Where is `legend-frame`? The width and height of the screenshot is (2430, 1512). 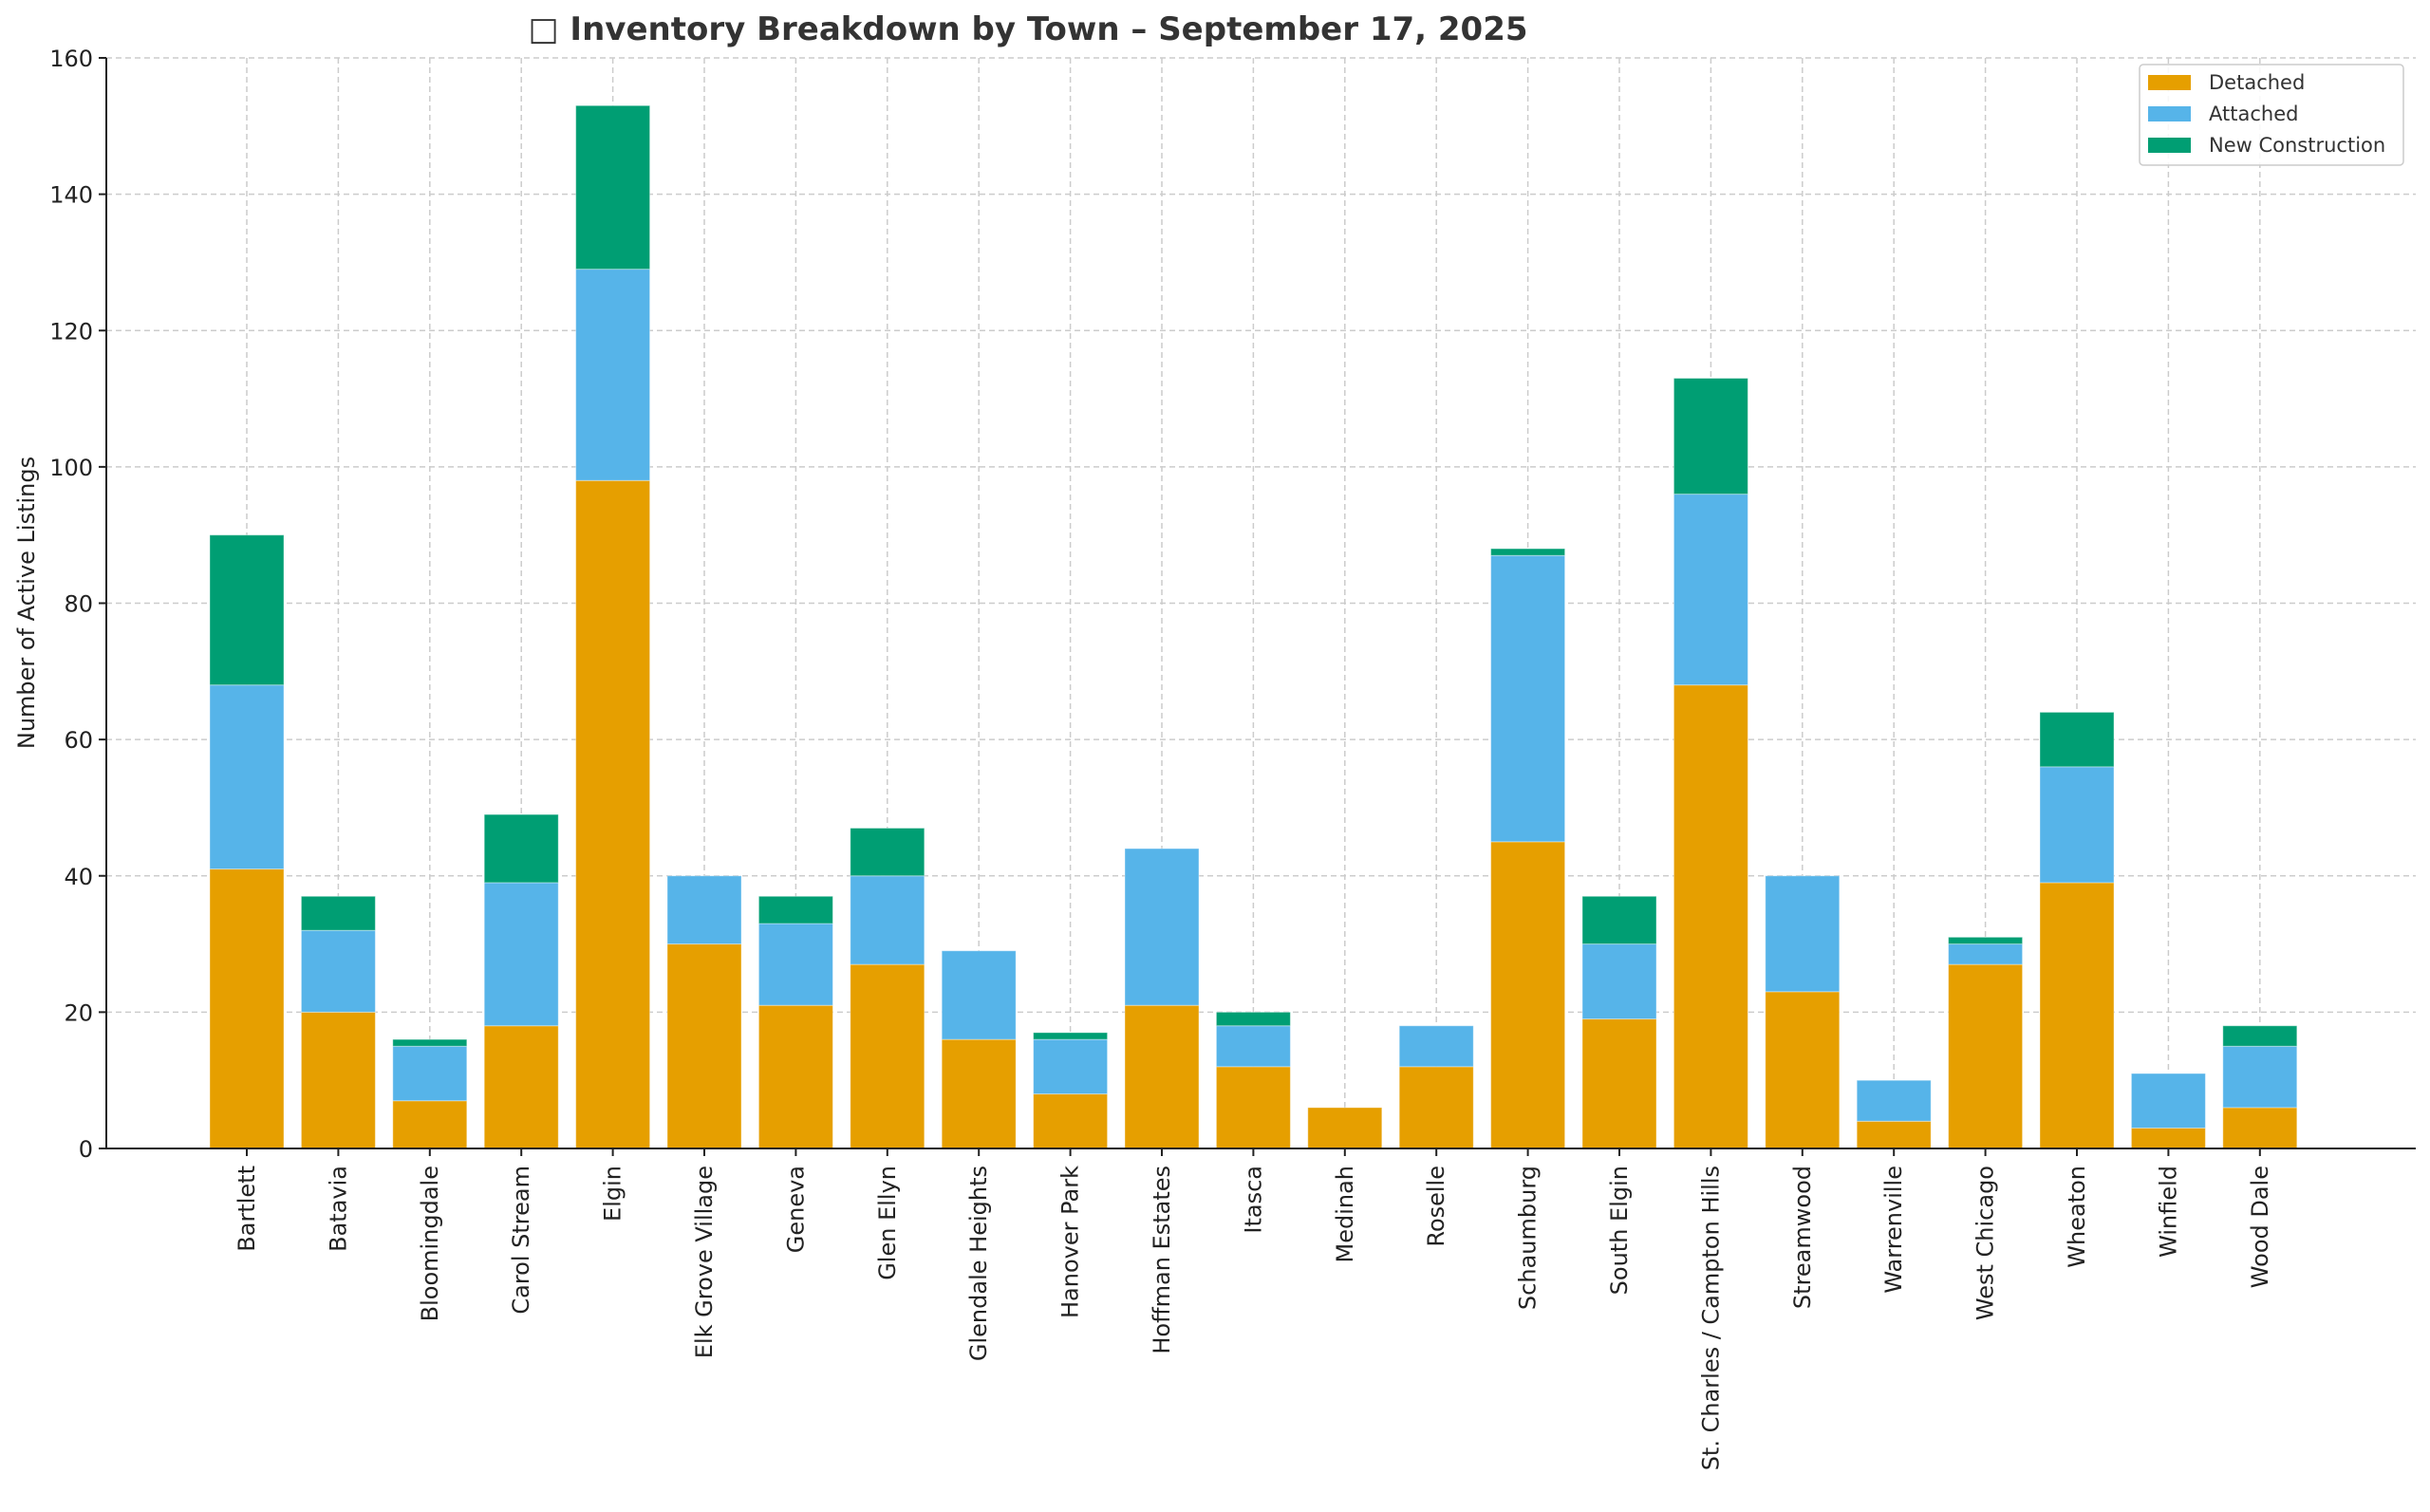 legend-frame is located at coordinates (2271, 115).